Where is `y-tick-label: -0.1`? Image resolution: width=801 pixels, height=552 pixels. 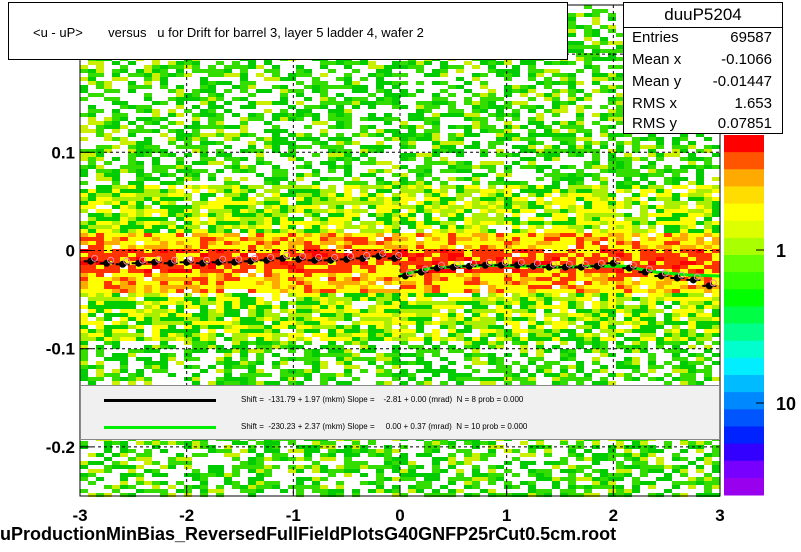
y-tick-label: -0.1 is located at coordinates (60, 349).